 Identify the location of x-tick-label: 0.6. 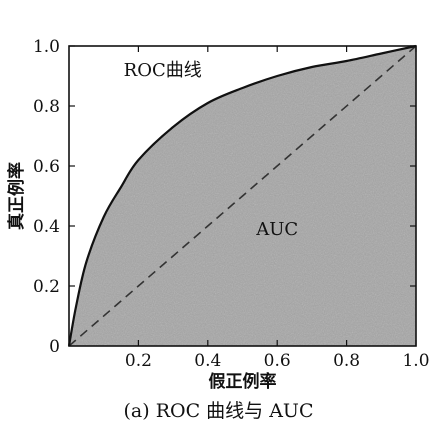
(277, 361).